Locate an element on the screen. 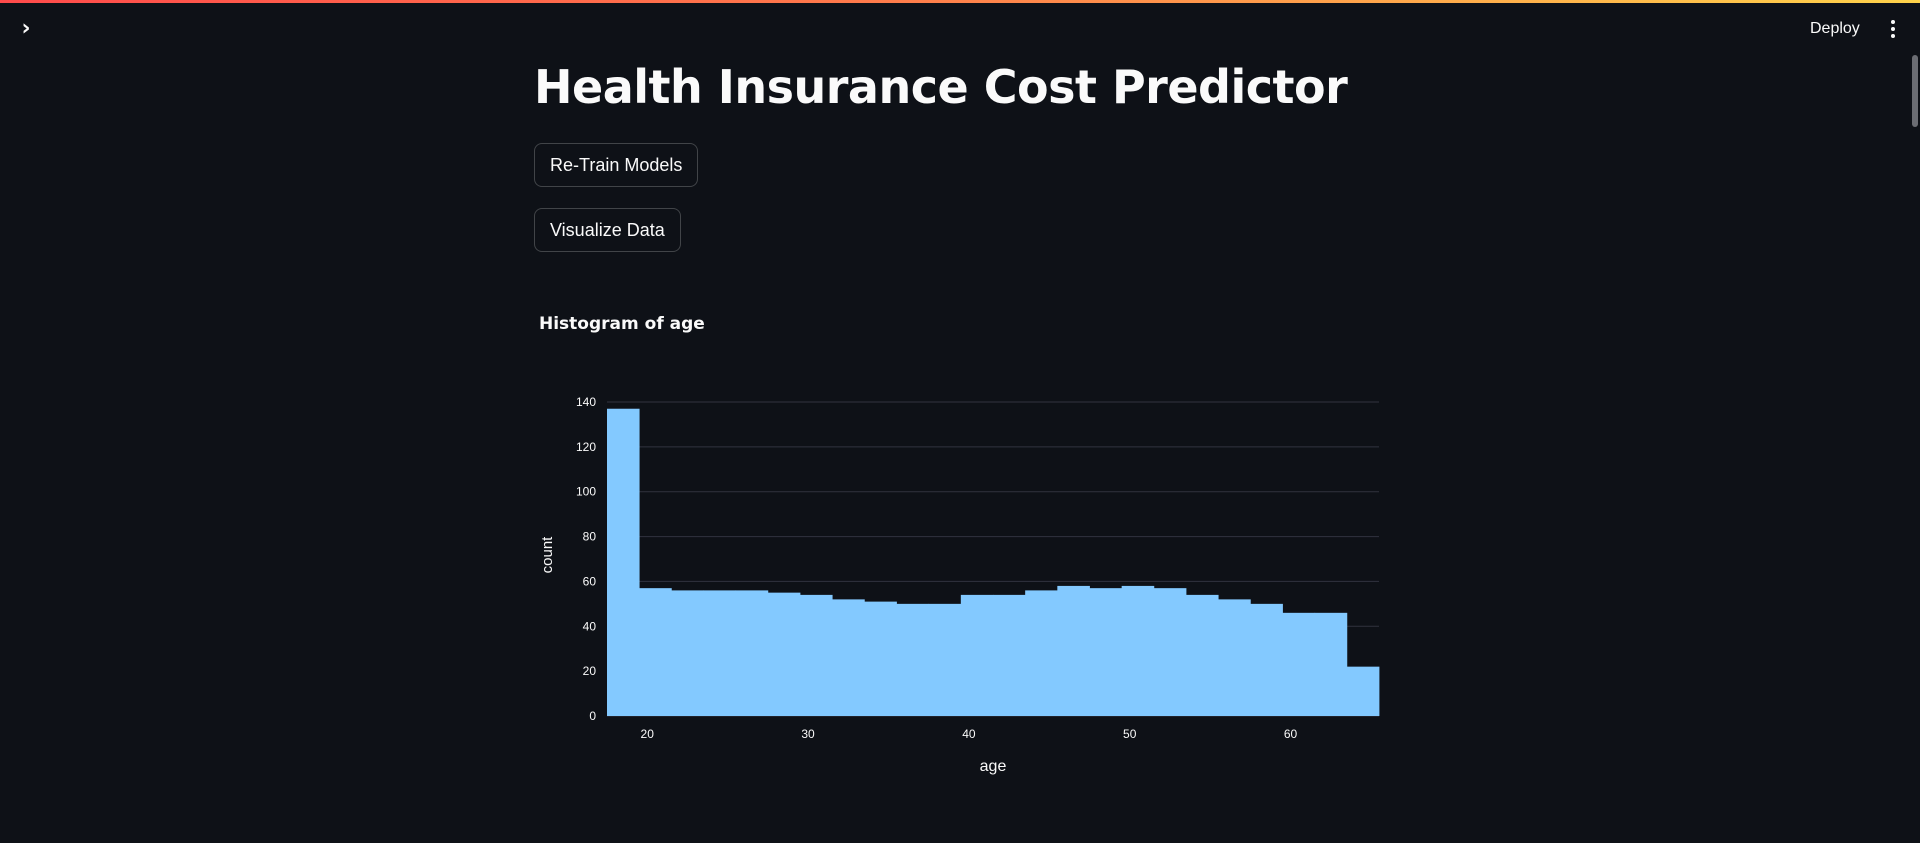  y-axis-label: count is located at coordinates (547, 555).